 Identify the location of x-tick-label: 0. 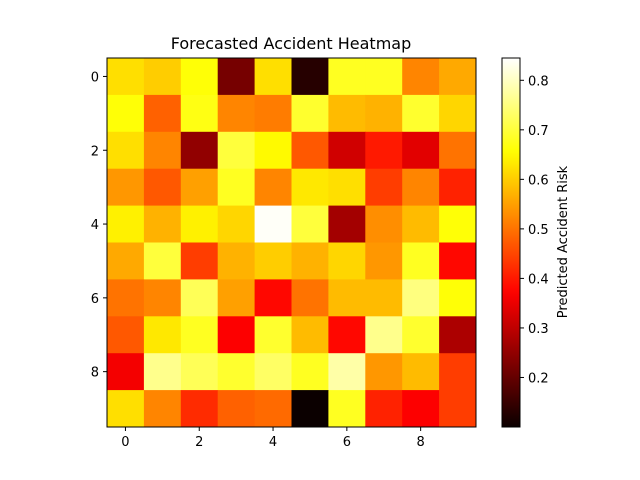
(125, 442).